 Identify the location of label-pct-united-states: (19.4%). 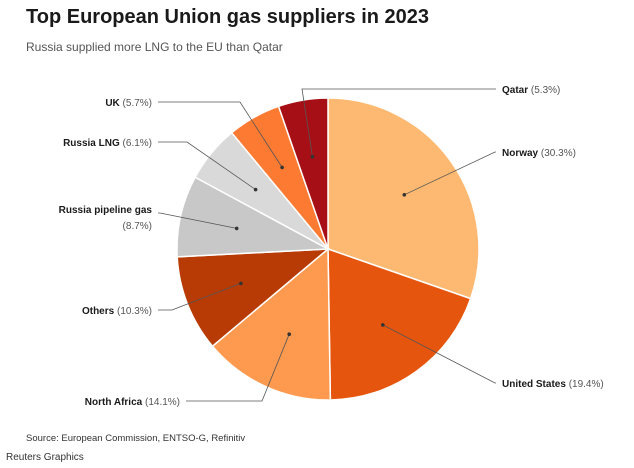
(586, 384).